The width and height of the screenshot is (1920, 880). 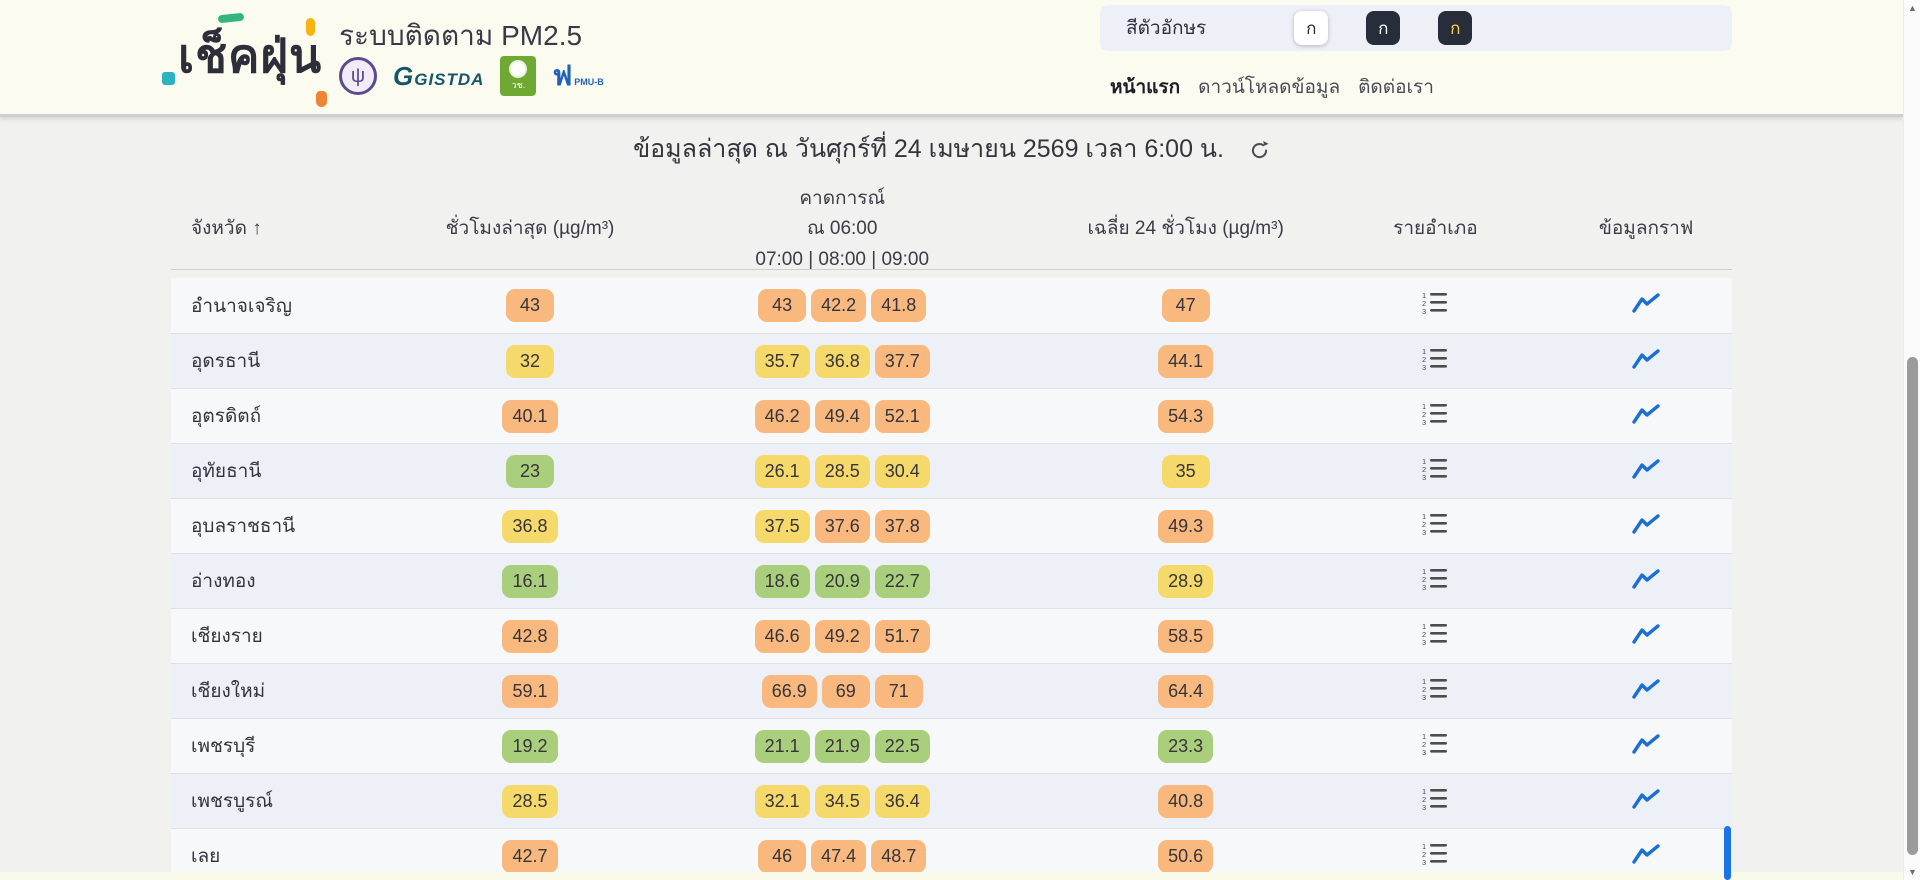 I want to click on app-logo: เช็คฝุ่น, so click(x=244, y=59).